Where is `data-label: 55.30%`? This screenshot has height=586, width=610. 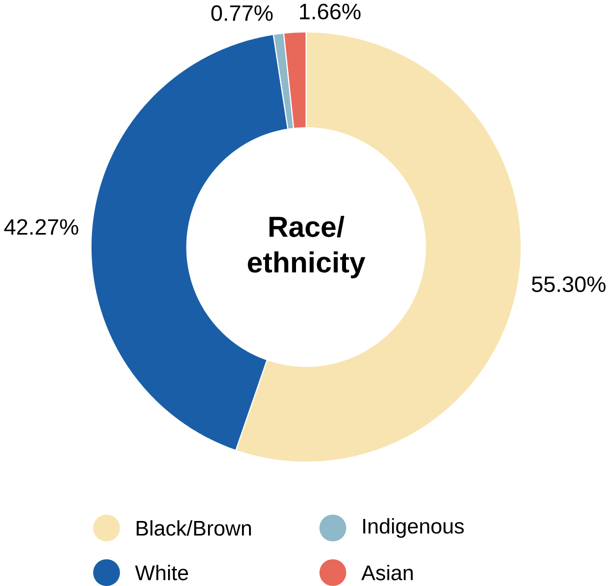 data-label: 55.30% is located at coordinates (569, 284).